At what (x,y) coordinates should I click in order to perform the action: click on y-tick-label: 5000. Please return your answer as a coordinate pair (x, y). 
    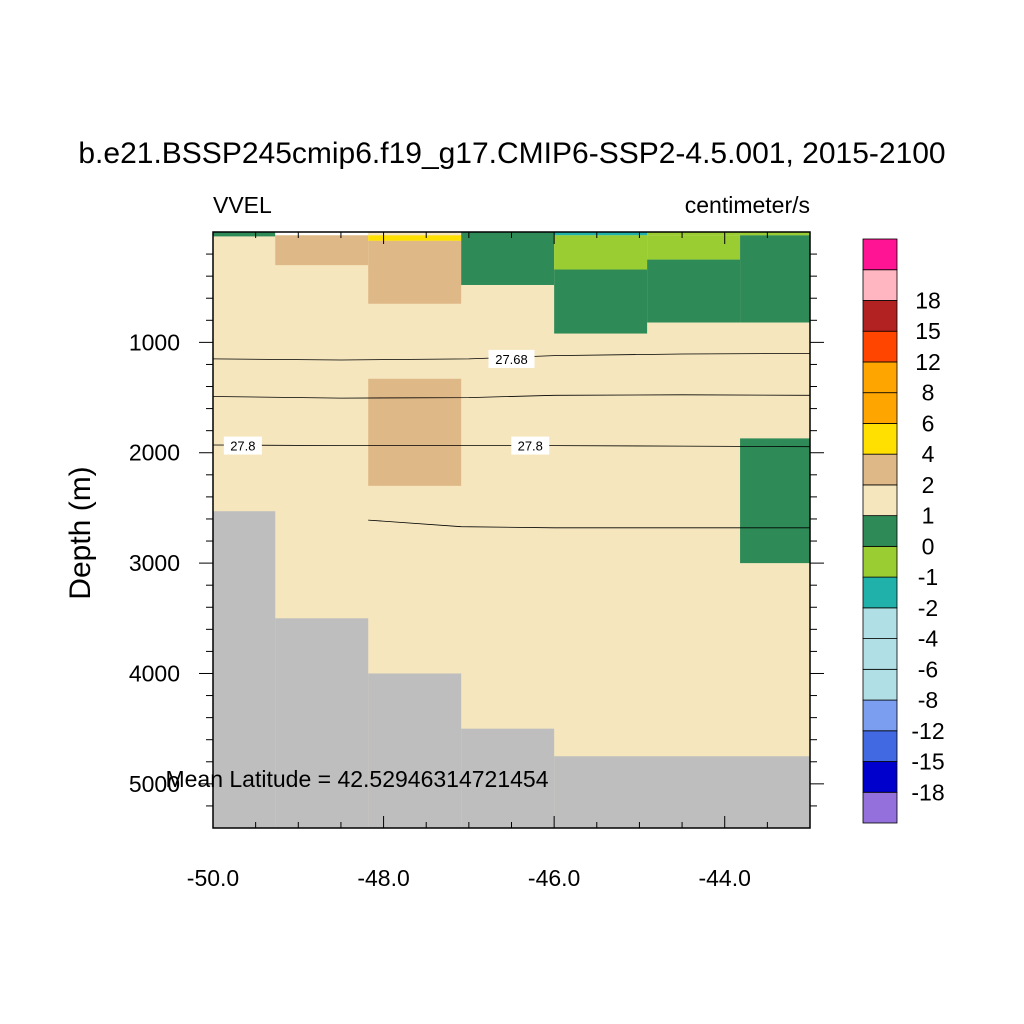
    Looking at the image, I should click on (154, 784).